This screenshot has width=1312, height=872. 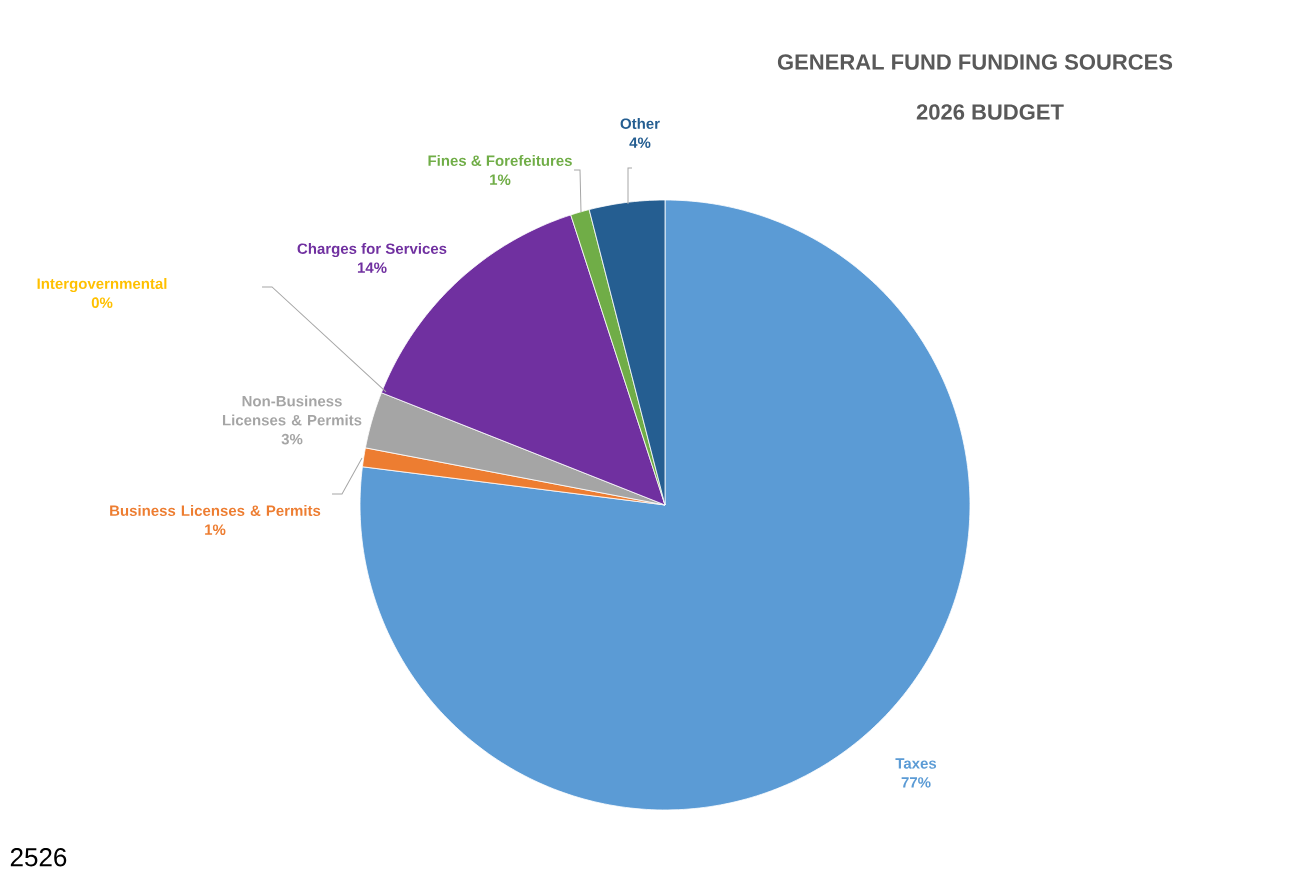 I want to click on data-label: 77%, so click(x=916, y=782).